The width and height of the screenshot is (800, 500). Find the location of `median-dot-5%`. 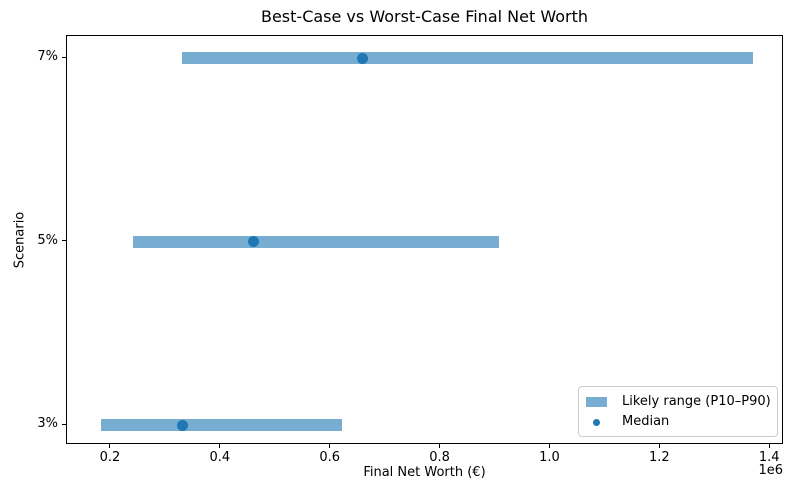

median-dot-5% is located at coordinates (254, 241).